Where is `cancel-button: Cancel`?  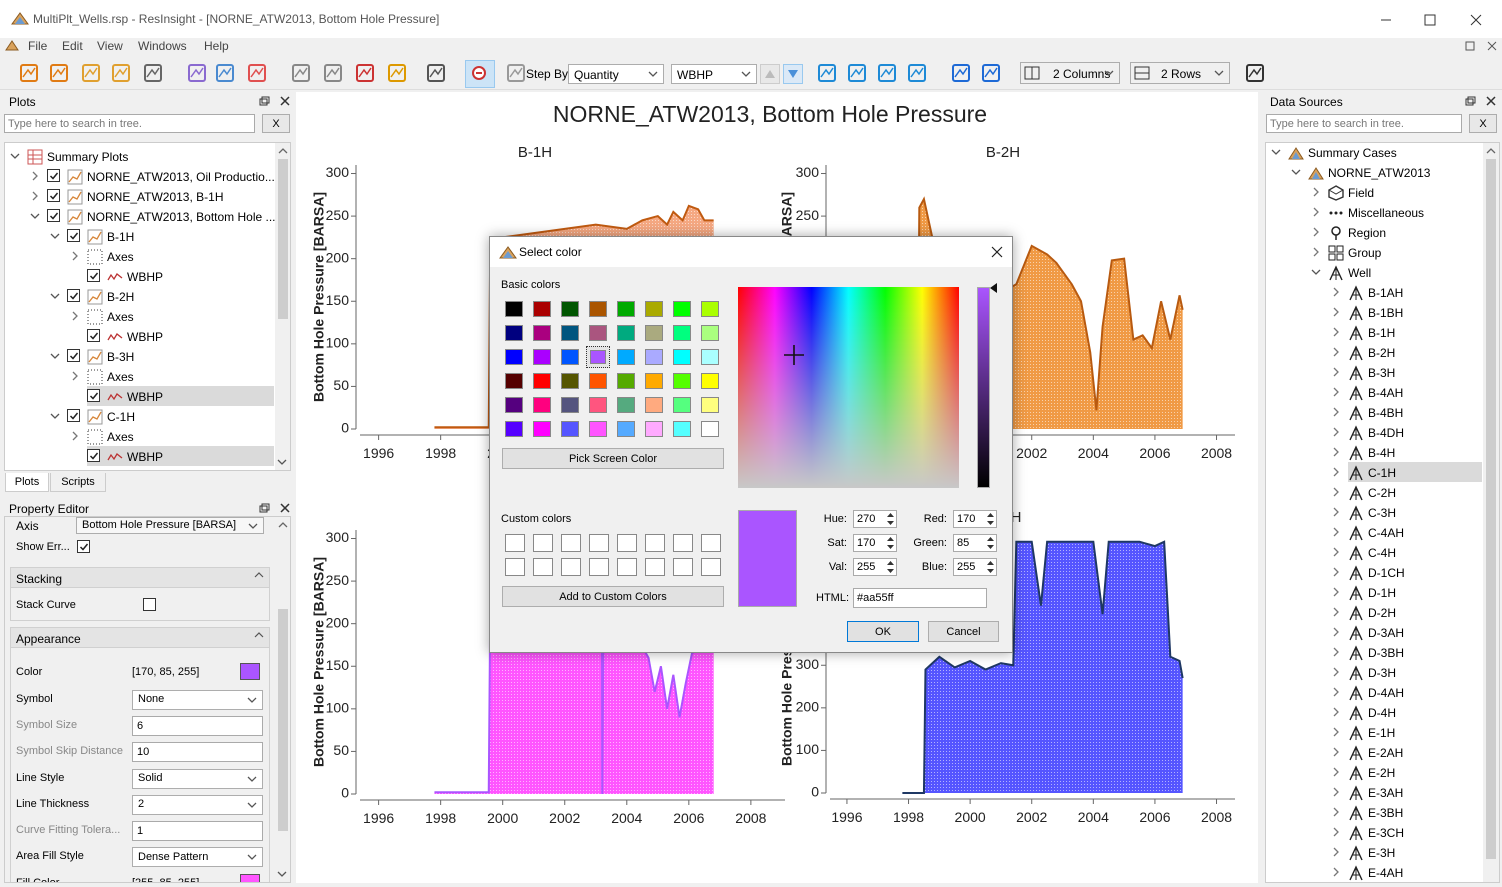
cancel-button: Cancel is located at coordinates (963, 631).